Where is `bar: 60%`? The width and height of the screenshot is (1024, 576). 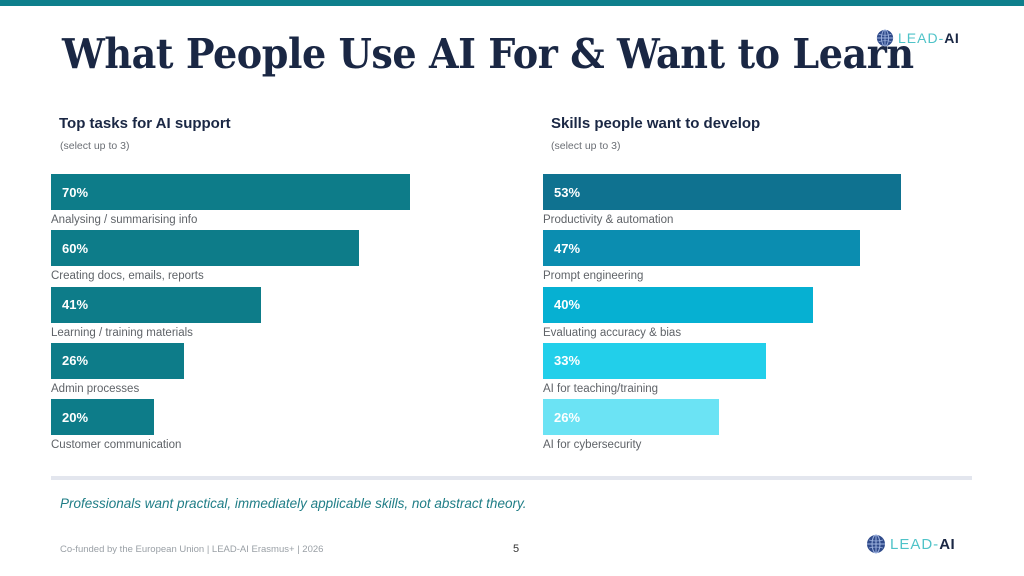 bar: 60% is located at coordinates (205, 248).